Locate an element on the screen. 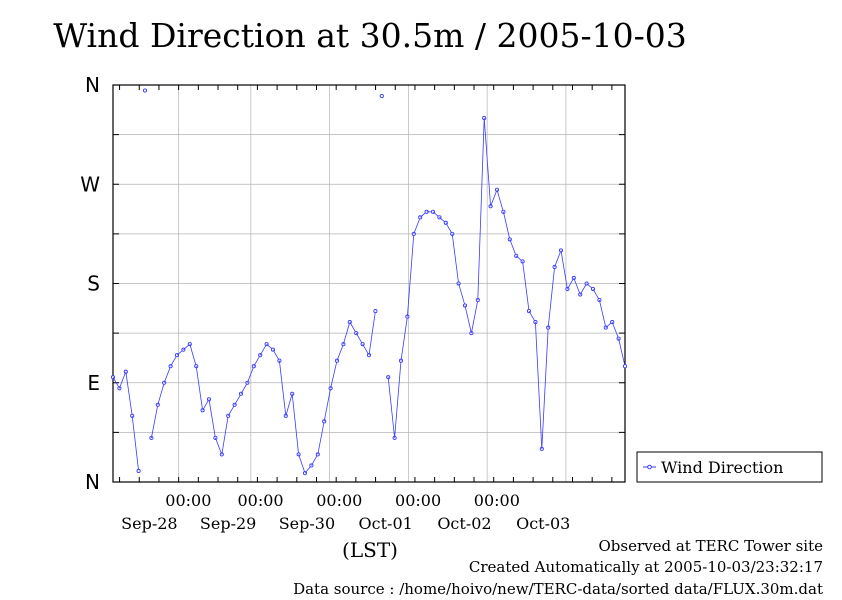 The width and height of the screenshot is (842, 600). y-tick-label: S is located at coordinates (93, 284).